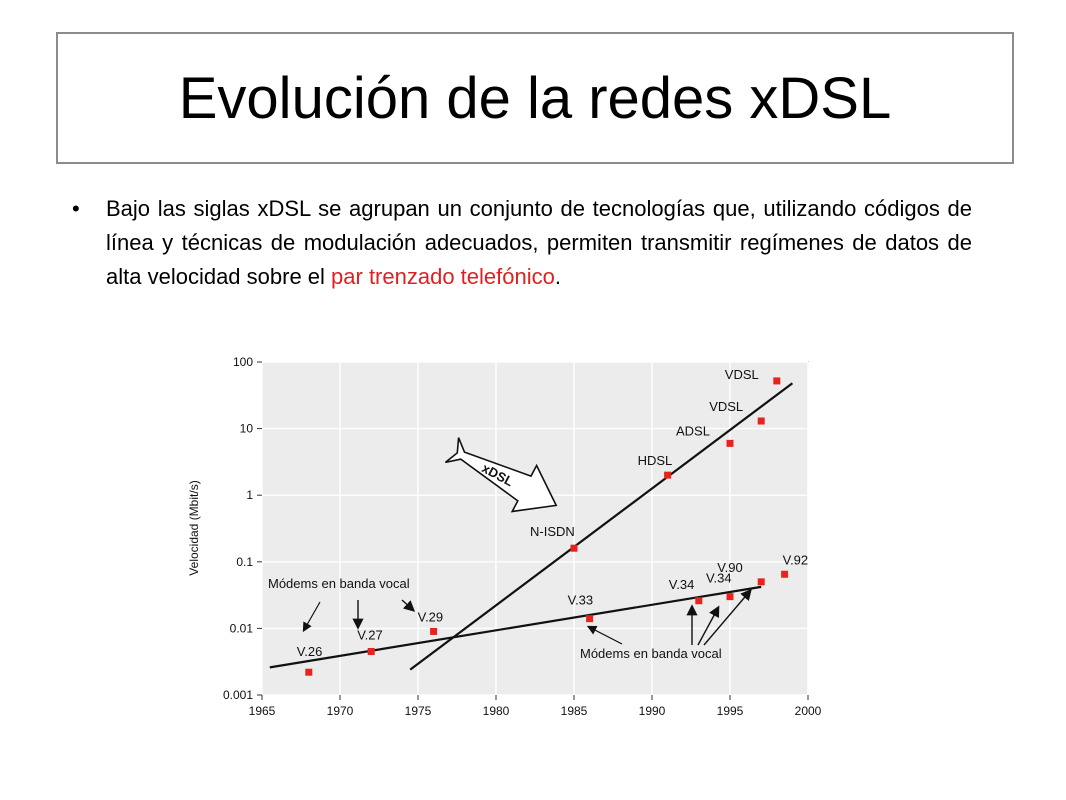 This screenshot has width=1066, height=800. I want to click on x-tick-label: 1970, so click(340, 711).